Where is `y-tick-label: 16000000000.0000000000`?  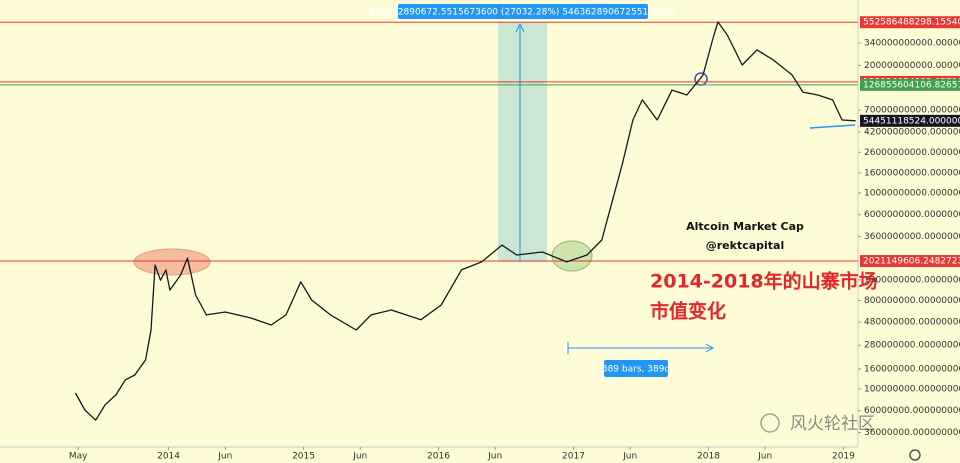
y-tick-label: 16000000000.0000000000 is located at coordinates (912, 173).